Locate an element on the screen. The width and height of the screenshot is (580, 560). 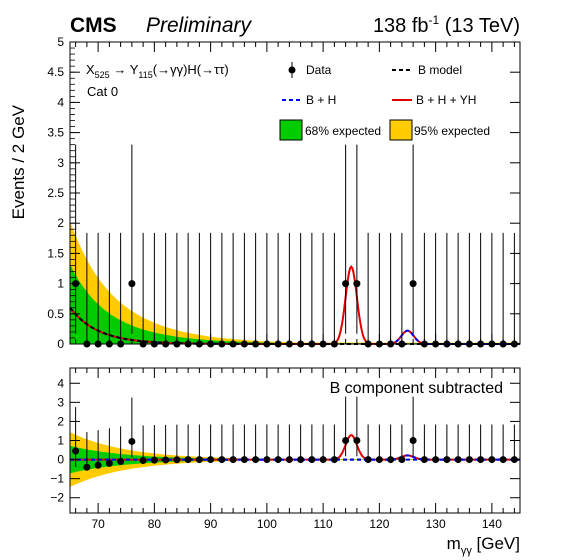
x-tick-label: 100 is located at coordinates (267, 524).